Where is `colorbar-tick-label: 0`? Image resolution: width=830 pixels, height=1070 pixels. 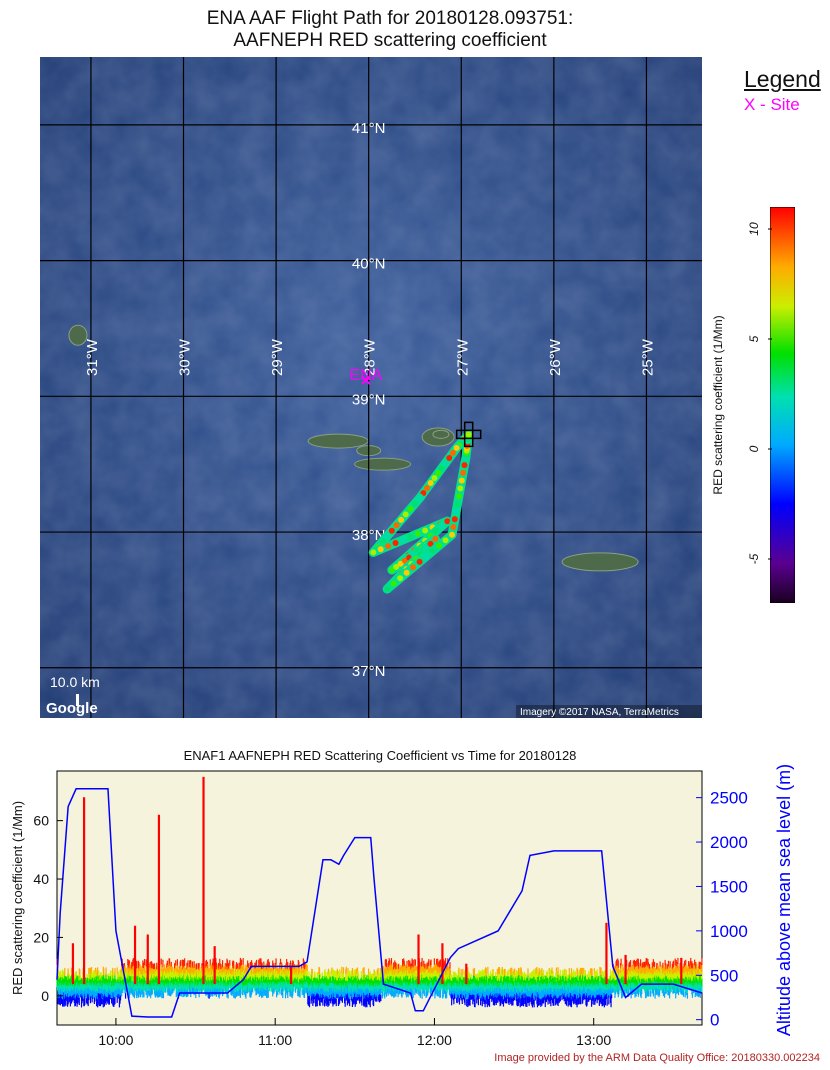 colorbar-tick-label: 0 is located at coordinates (754, 448).